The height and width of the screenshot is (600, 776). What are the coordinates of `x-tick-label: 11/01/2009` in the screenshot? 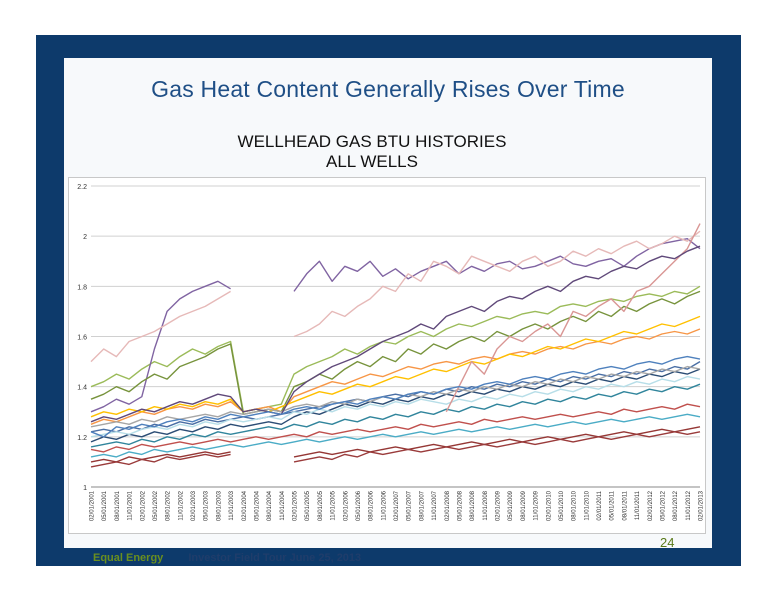 It's located at (537, 505).